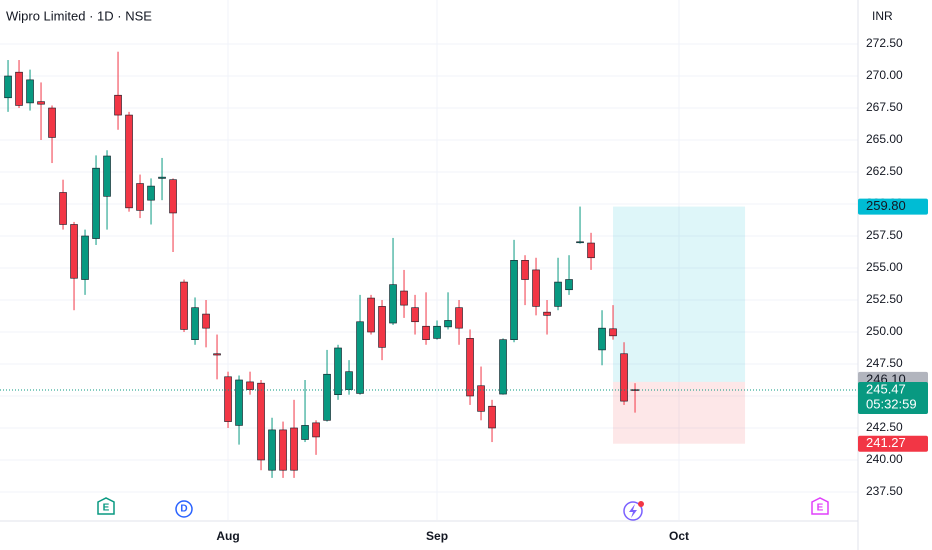 The height and width of the screenshot is (550, 932). I want to click on y-tick-label: 247.50, so click(884, 363).